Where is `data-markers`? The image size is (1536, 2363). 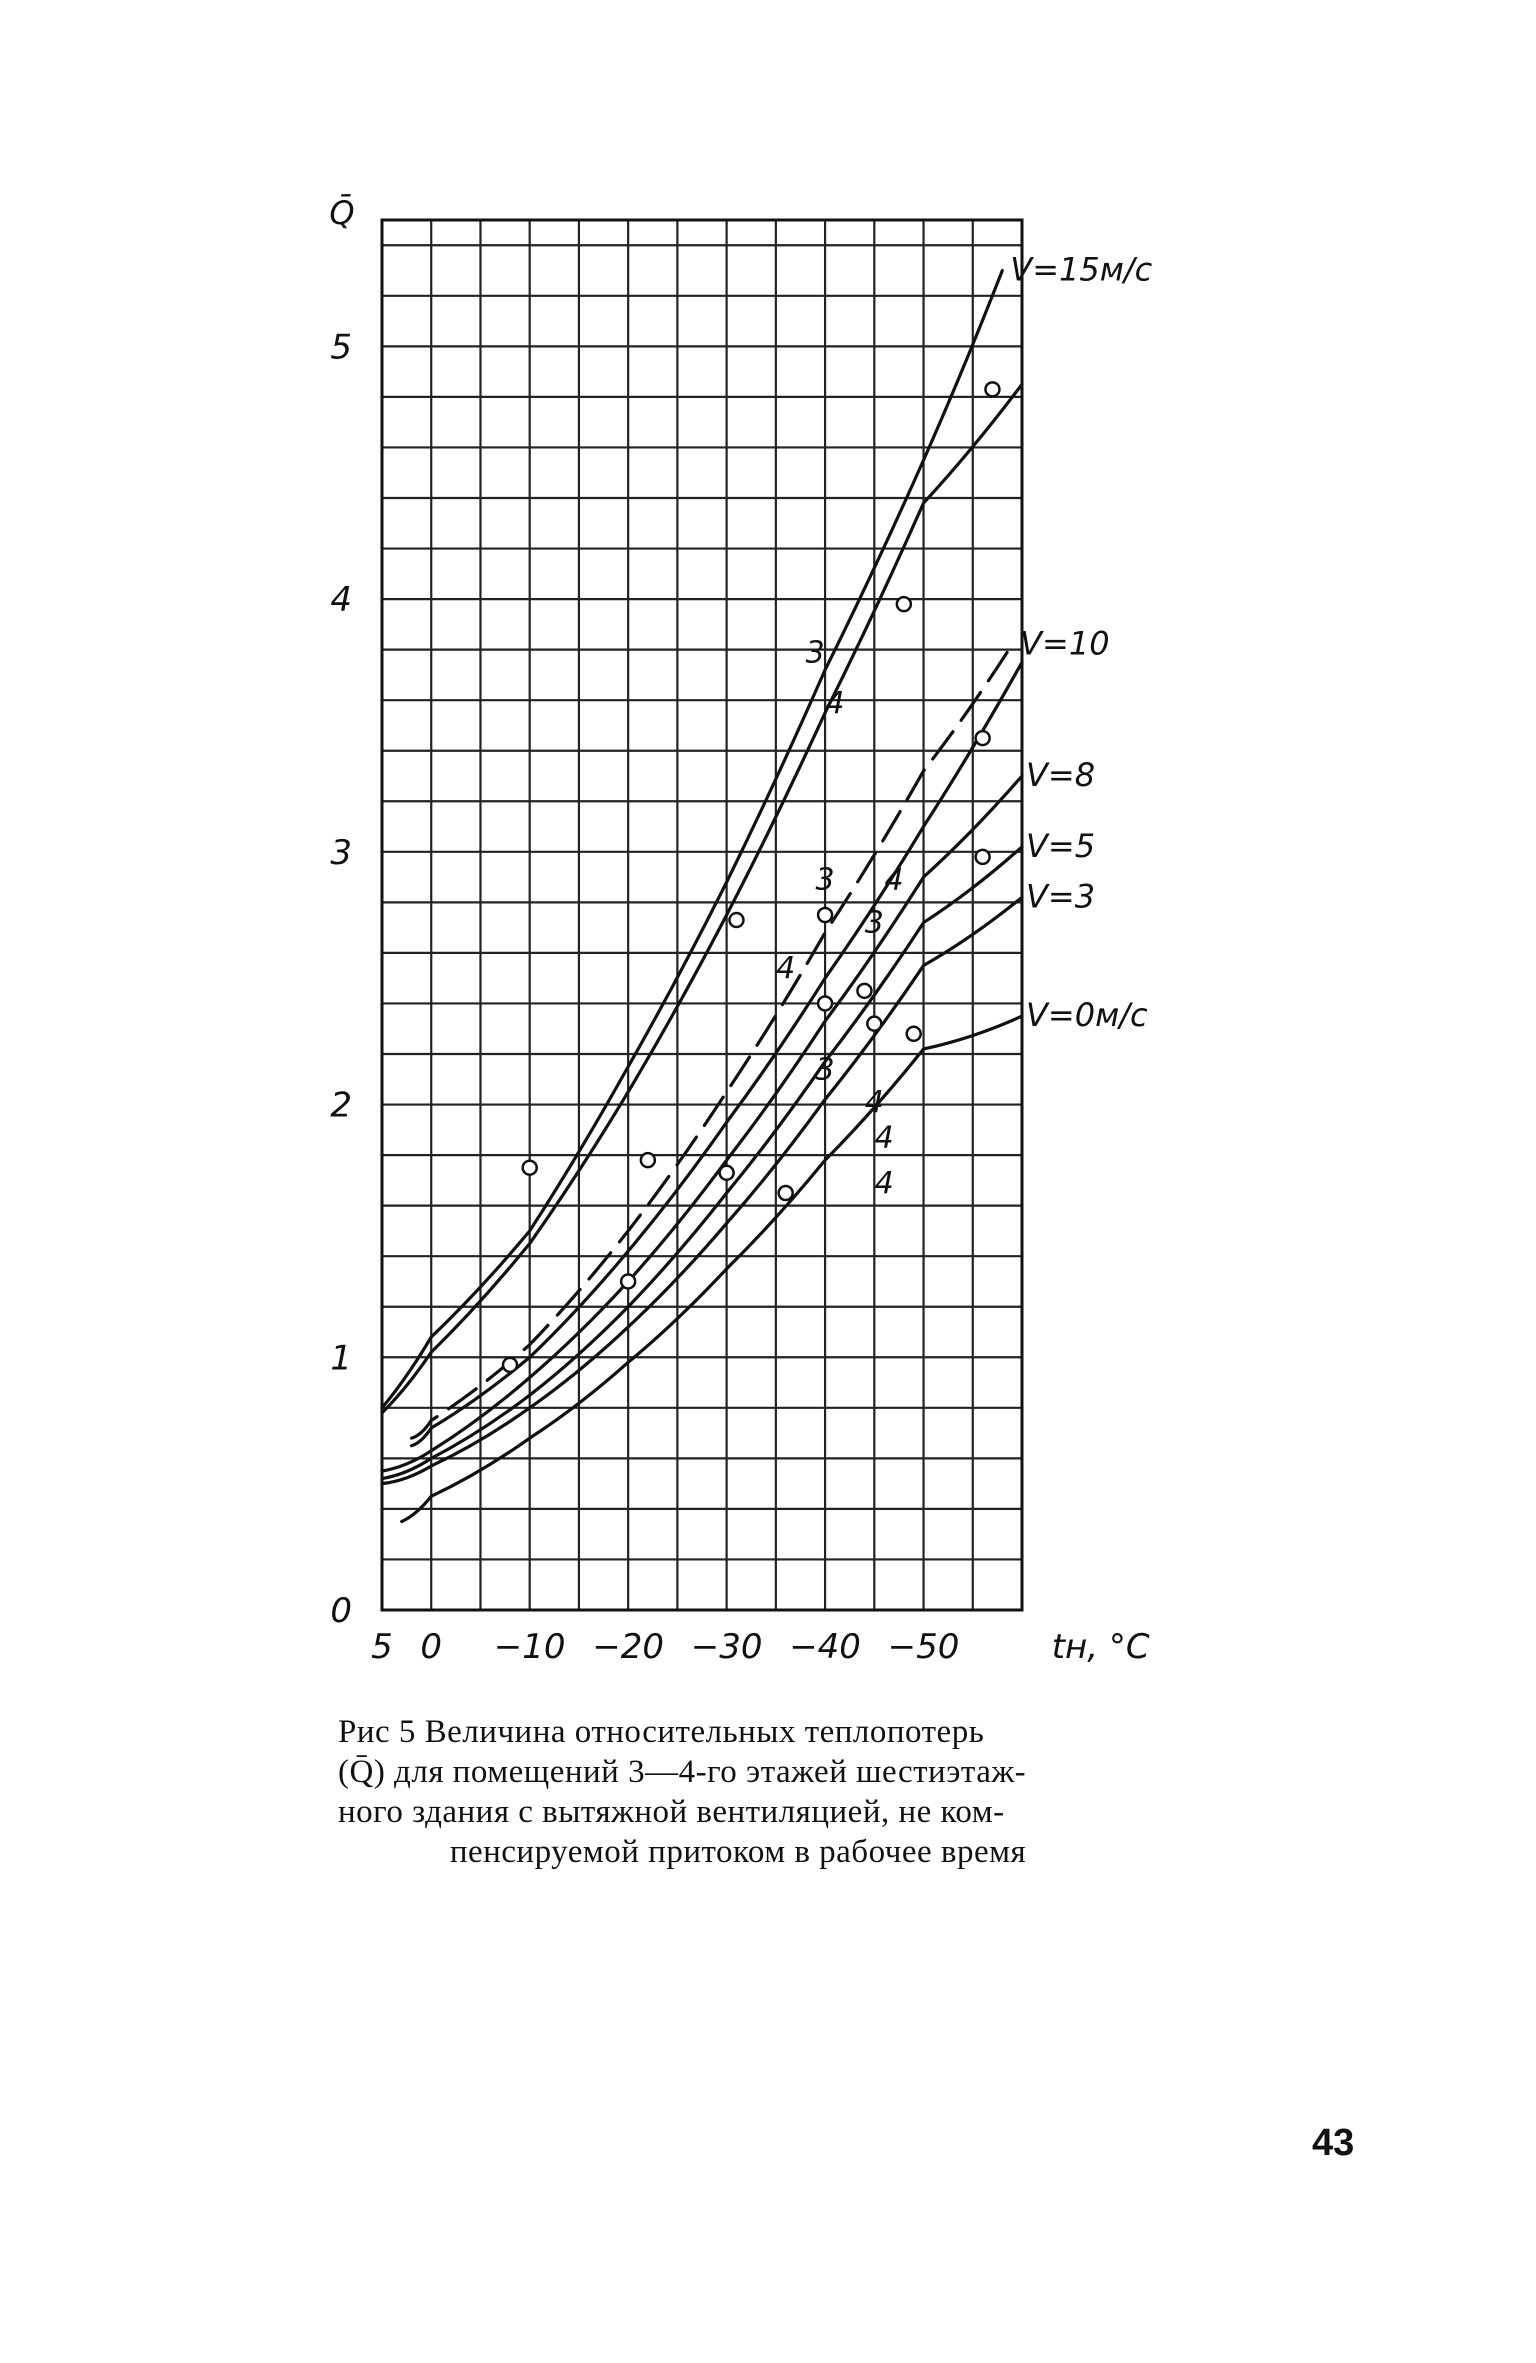 data-markers is located at coordinates (751, 877).